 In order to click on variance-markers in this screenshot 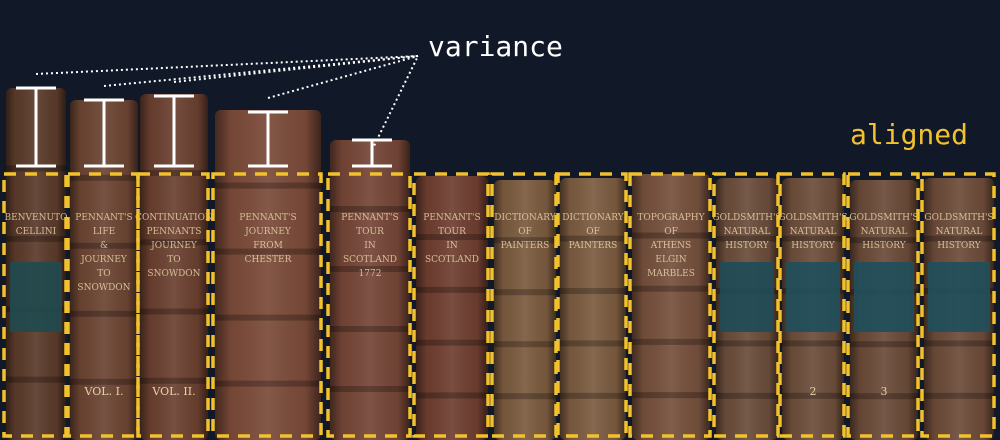, I will do `click(204, 127)`.